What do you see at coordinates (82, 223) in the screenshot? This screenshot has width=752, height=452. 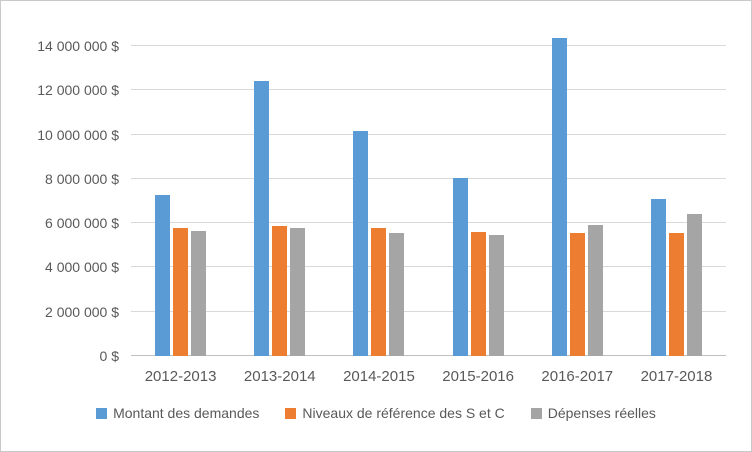 I see `y-tick-label: 6 000 000 $` at bounding box center [82, 223].